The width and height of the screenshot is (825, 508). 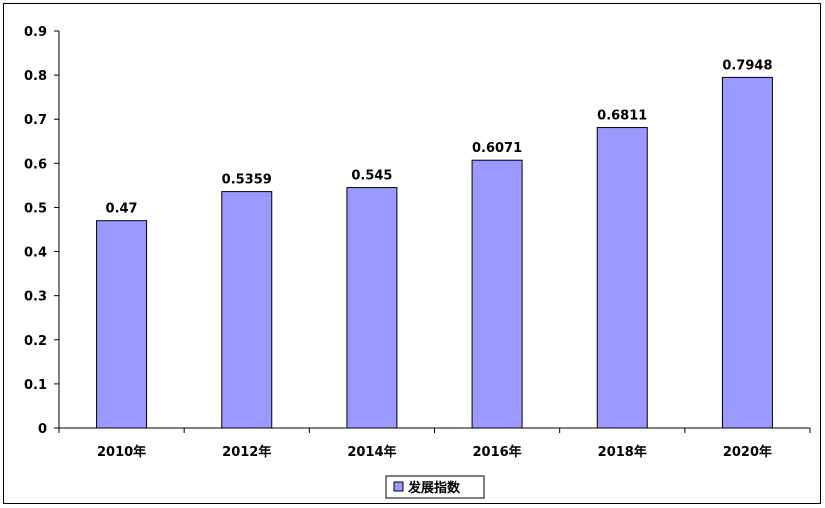 What do you see at coordinates (434, 443) in the screenshot?
I see `x-axis: 2010年 2012年 2014年 2016年 2018年 2020年` at bounding box center [434, 443].